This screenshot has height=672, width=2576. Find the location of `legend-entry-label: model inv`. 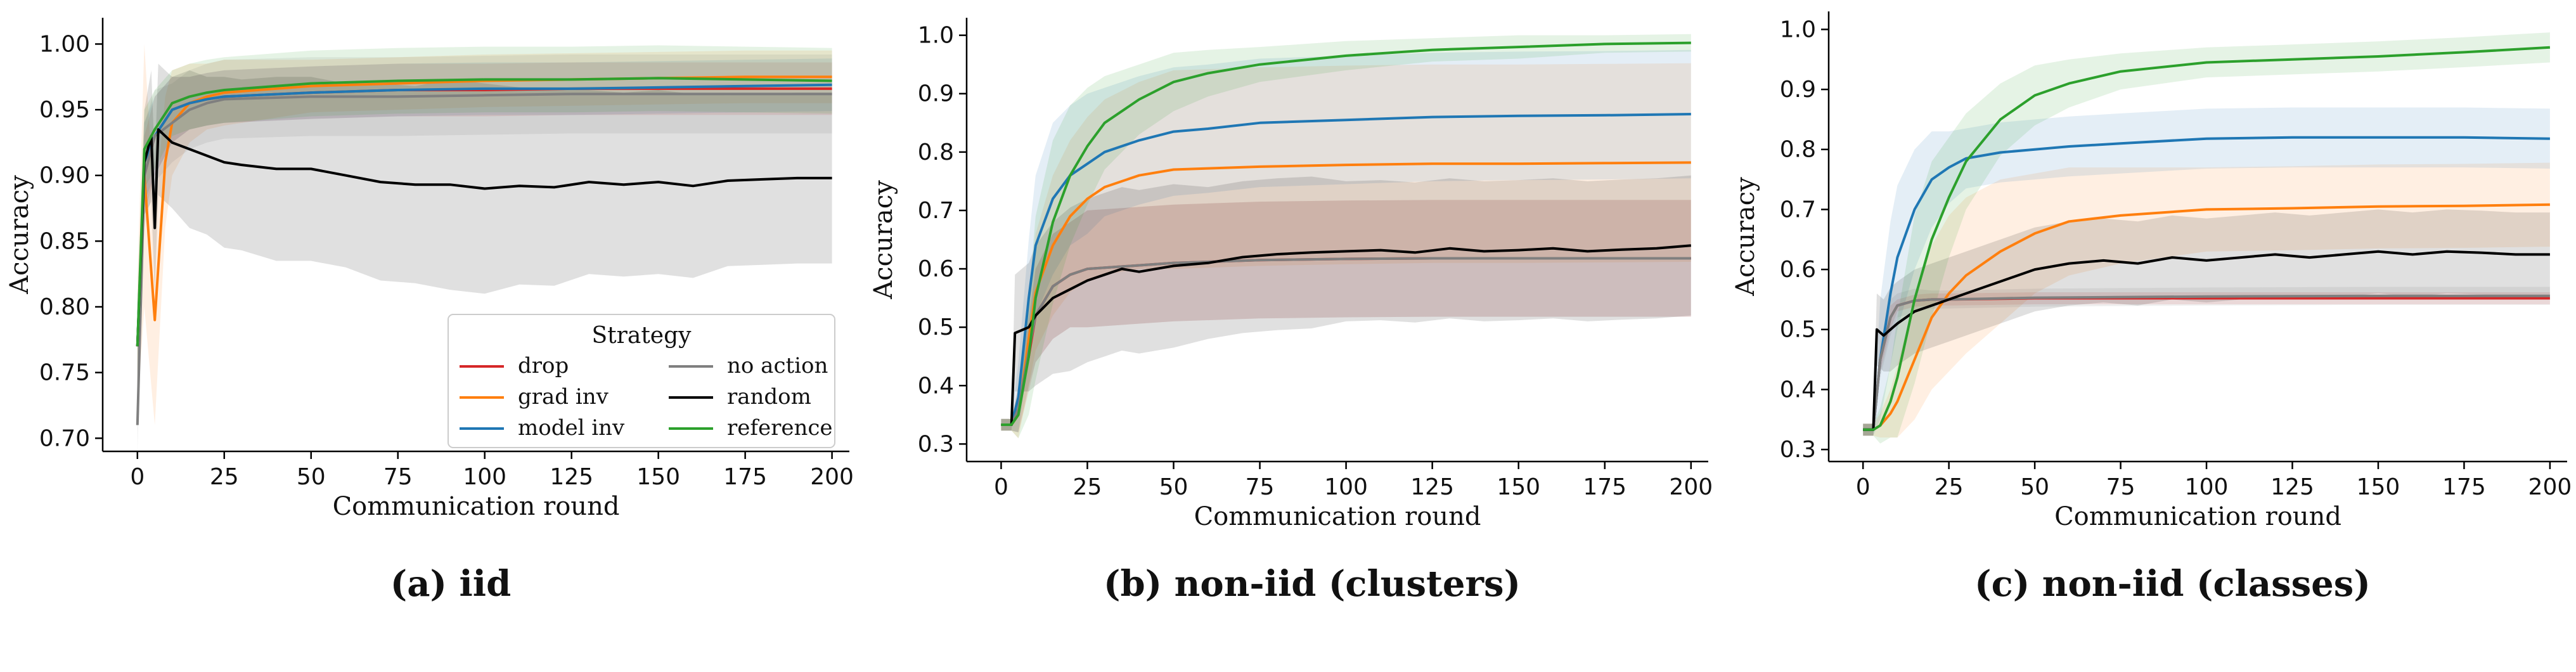

legend-entry-label: model inv is located at coordinates (571, 428).